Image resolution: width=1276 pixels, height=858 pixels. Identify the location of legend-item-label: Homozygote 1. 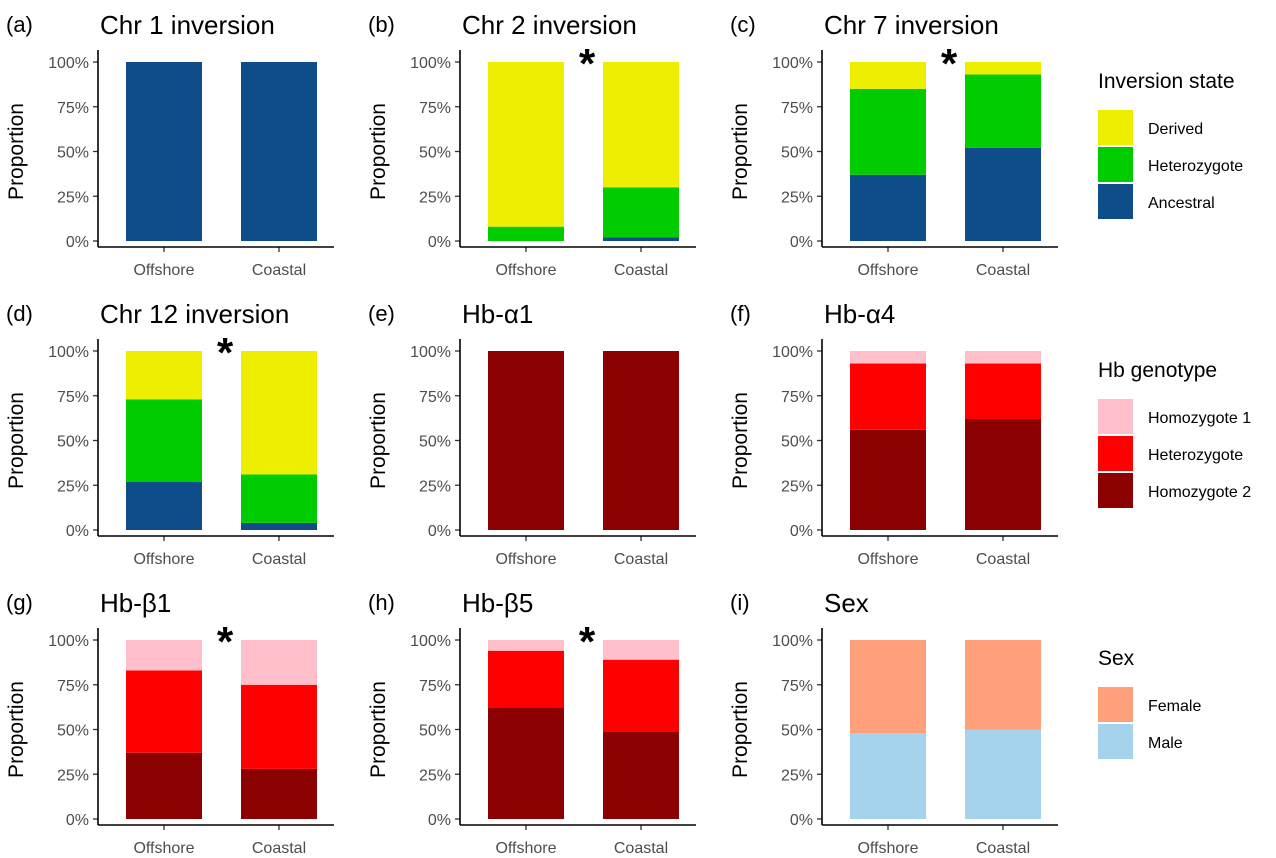
(1199, 418).